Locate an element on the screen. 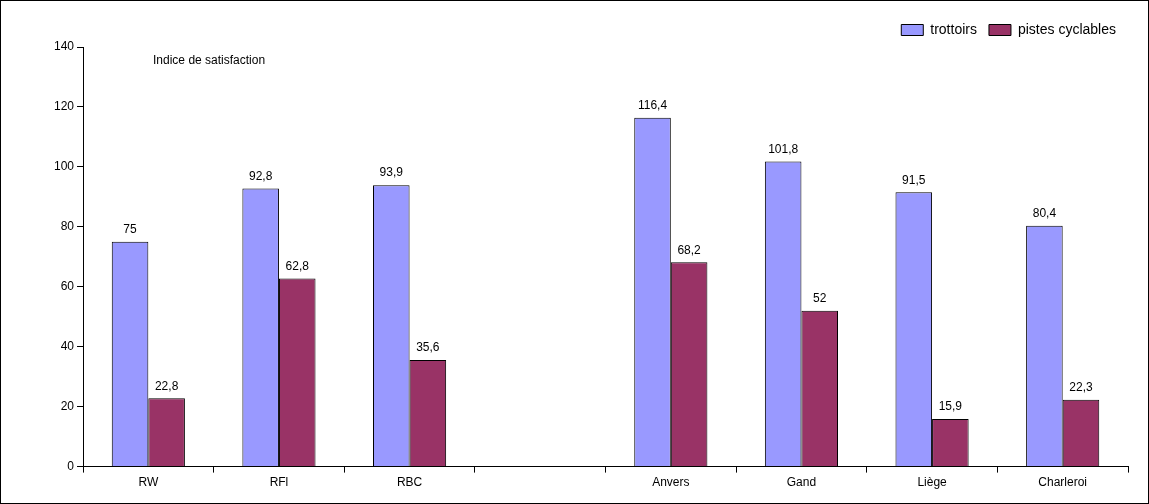 The height and width of the screenshot is (504, 1149). data-label: 52 is located at coordinates (820, 298).